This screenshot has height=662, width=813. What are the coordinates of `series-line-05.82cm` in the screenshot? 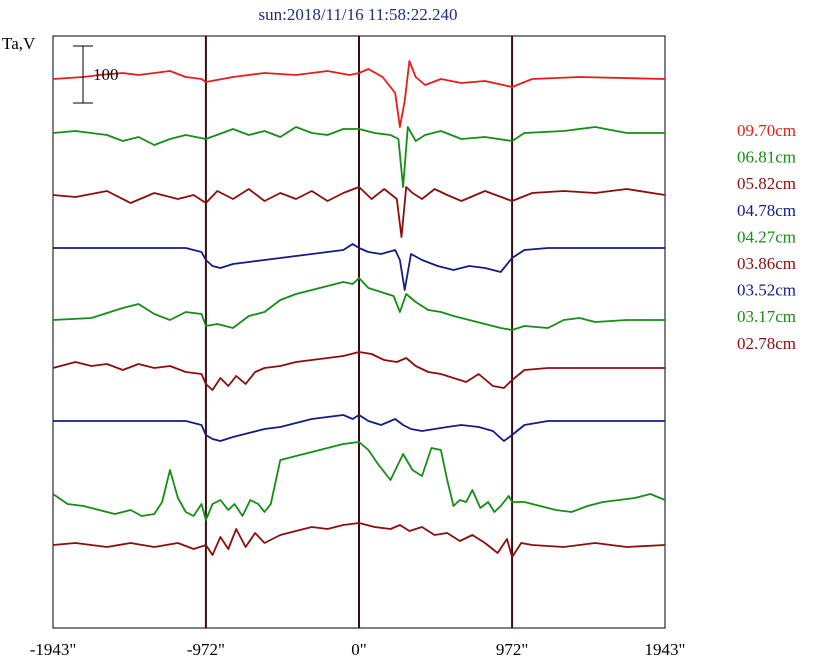 It's located at (359, 212).